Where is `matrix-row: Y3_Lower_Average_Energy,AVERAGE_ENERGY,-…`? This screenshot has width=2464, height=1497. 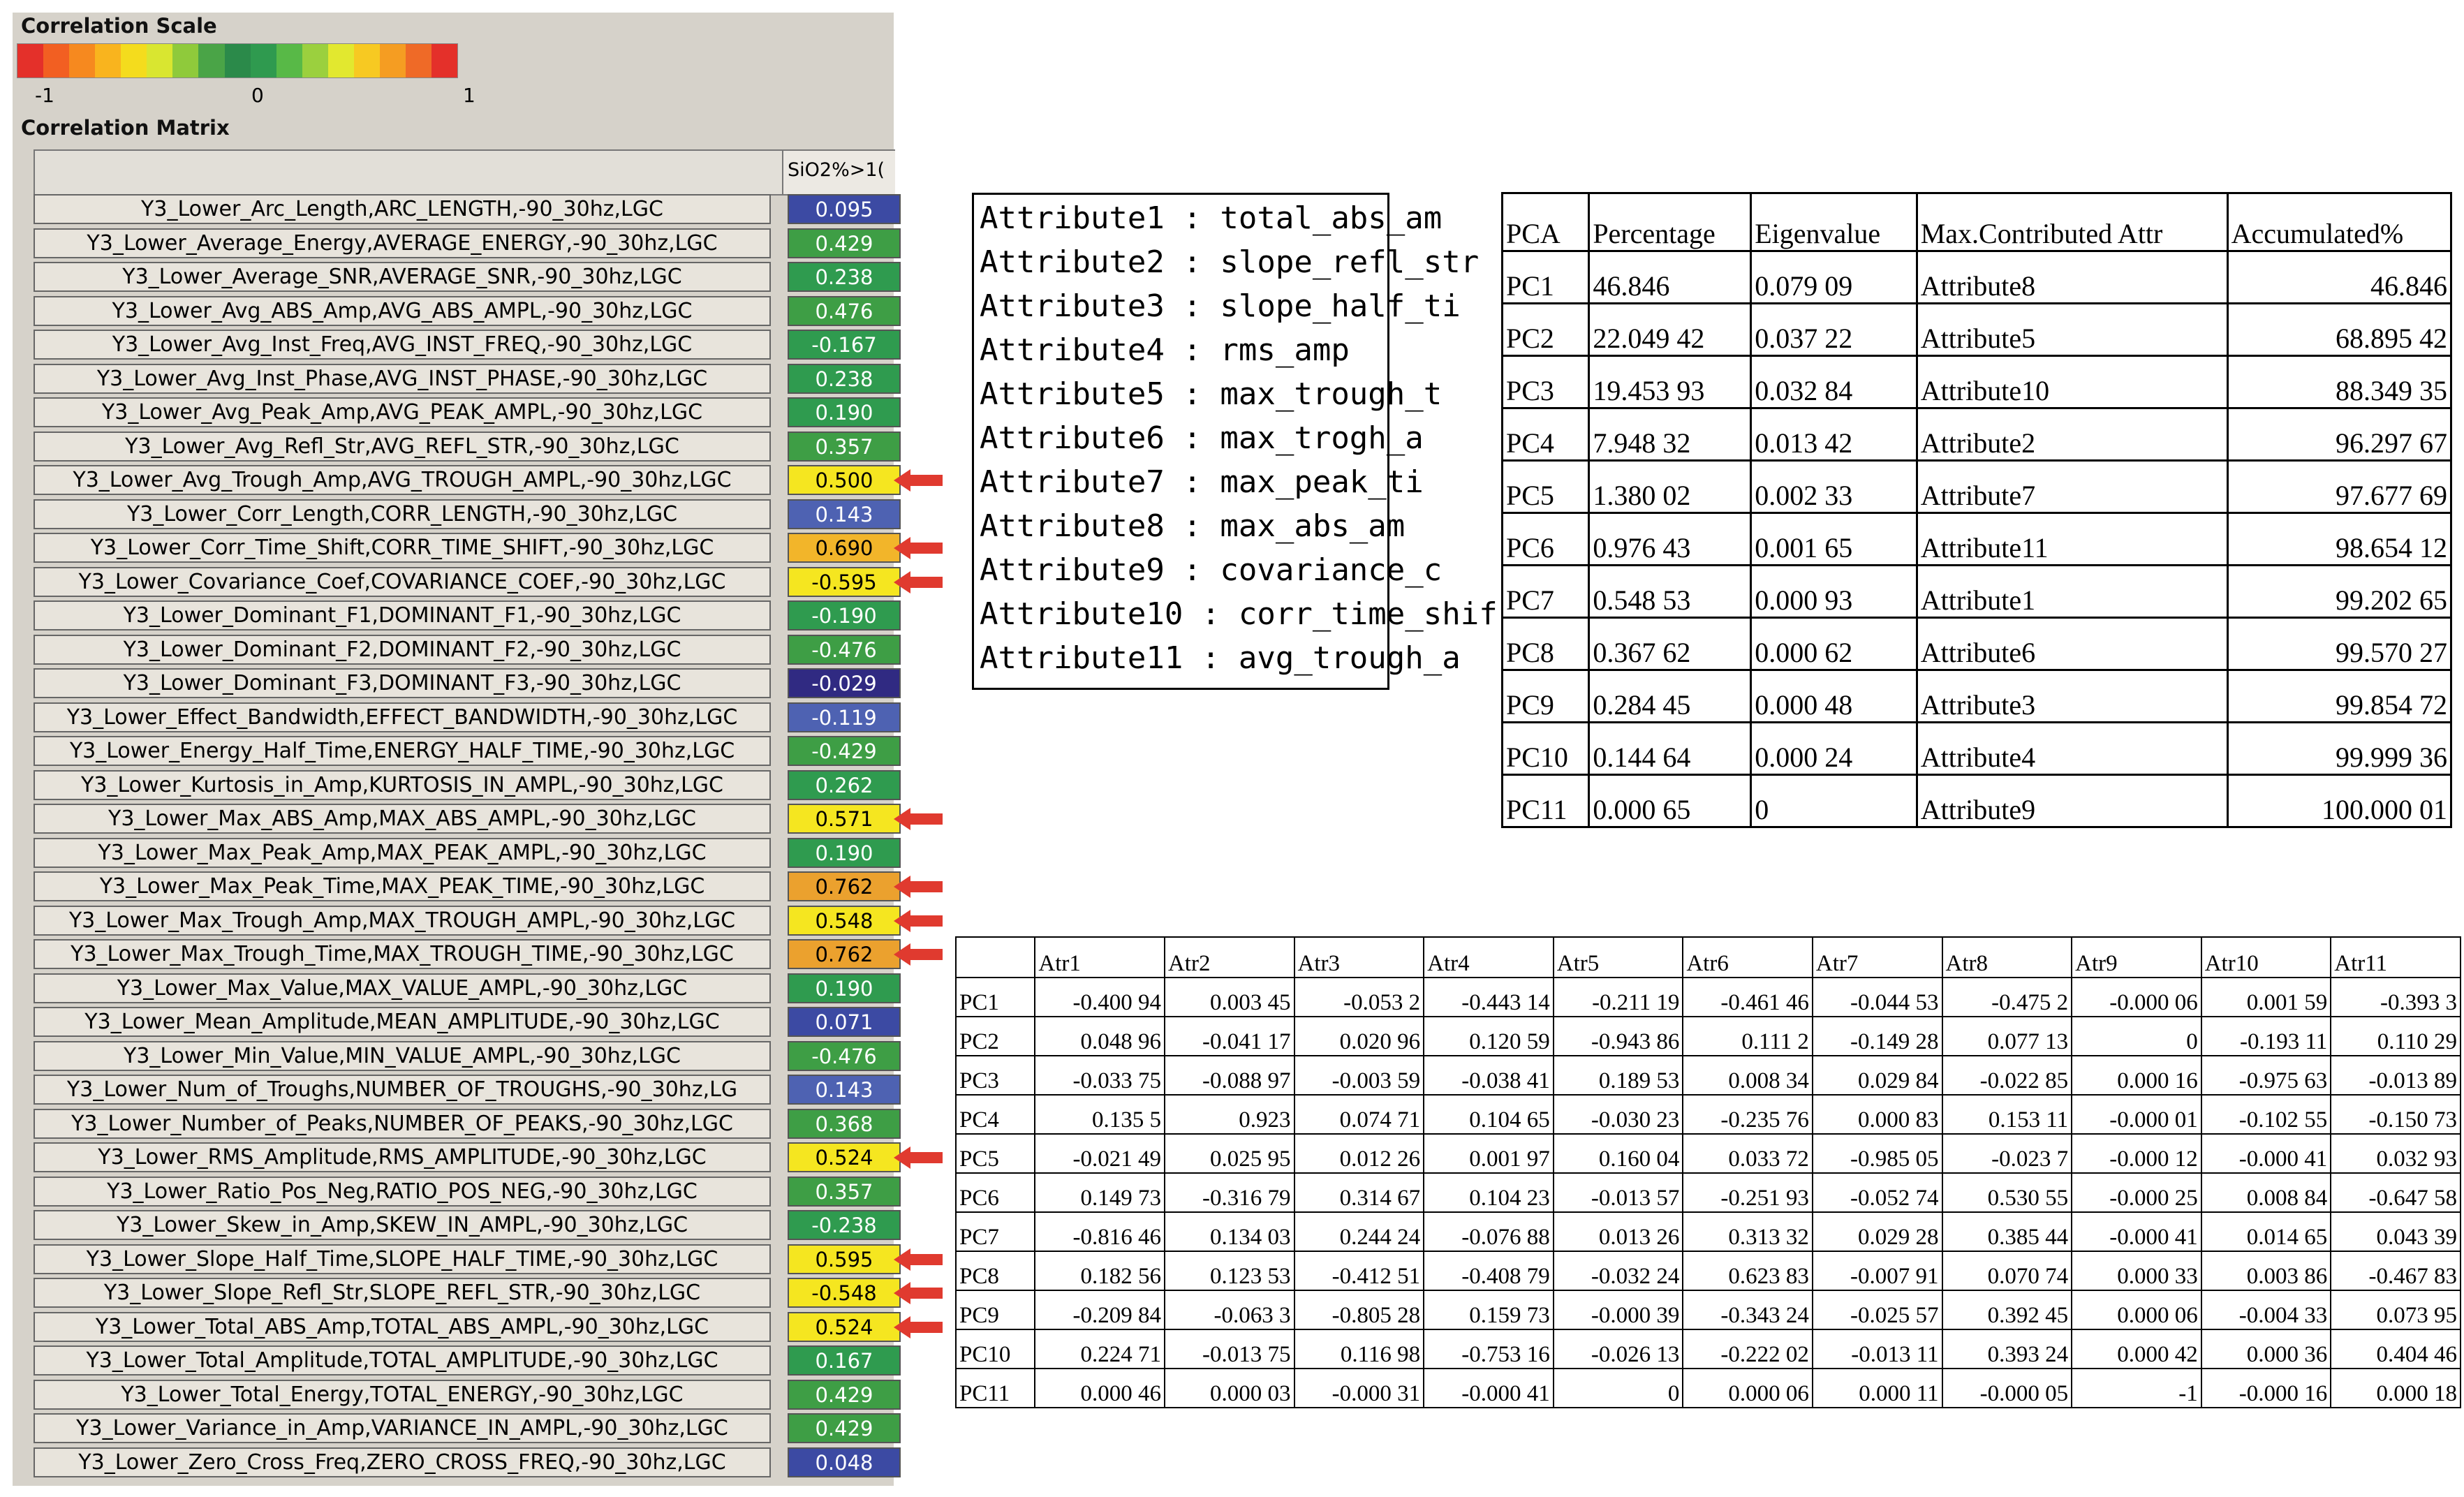
matrix-row: Y3_Lower_Average_Energy,AVERAGE_ENERGY,-… is located at coordinates (467, 244).